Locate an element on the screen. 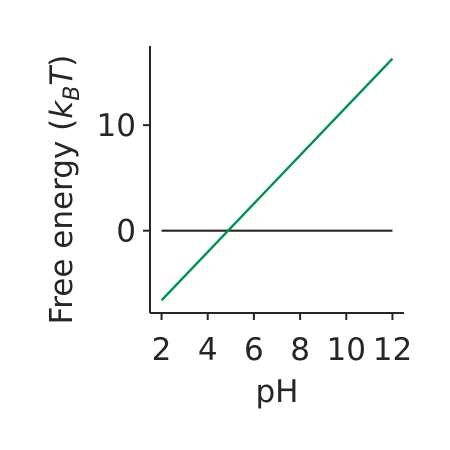 The height and width of the screenshot is (450, 450). y-axis-label-suffix: ) is located at coordinates (62, 61).